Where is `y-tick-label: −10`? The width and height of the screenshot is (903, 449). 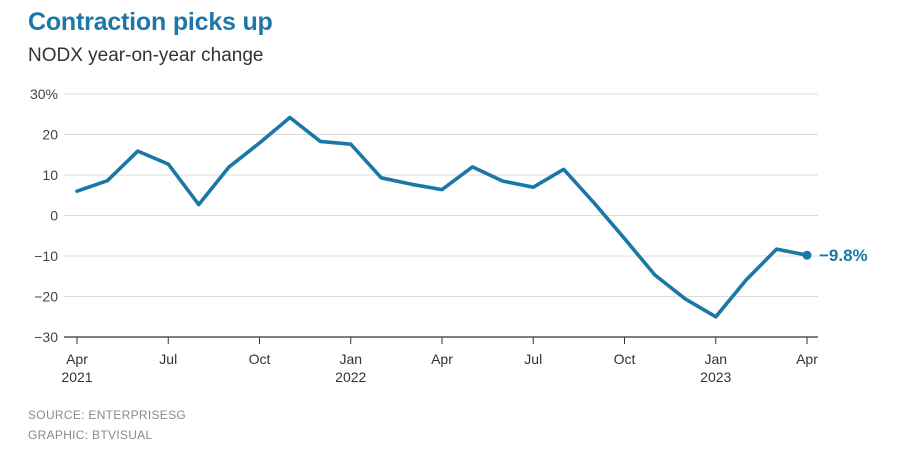
y-tick-label: −10 is located at coordinates (46, 256).